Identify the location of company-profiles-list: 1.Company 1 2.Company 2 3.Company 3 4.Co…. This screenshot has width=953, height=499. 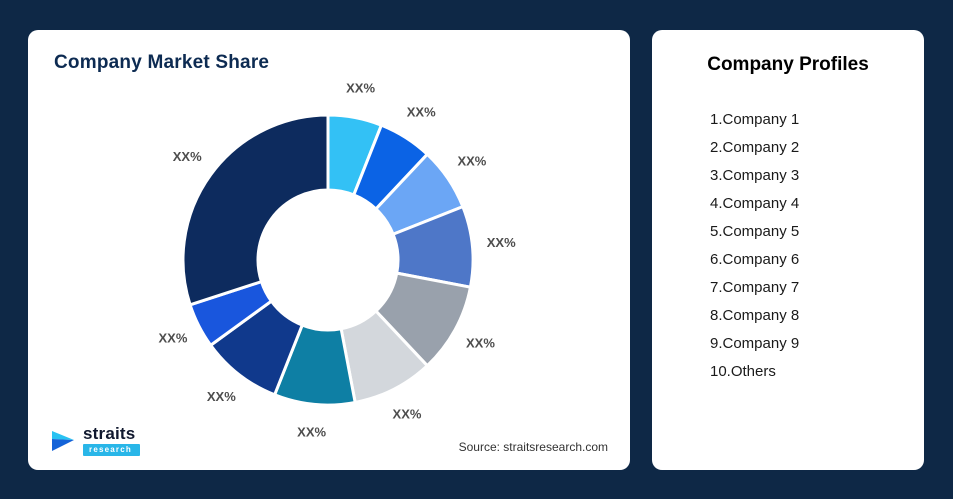
(812, 250).